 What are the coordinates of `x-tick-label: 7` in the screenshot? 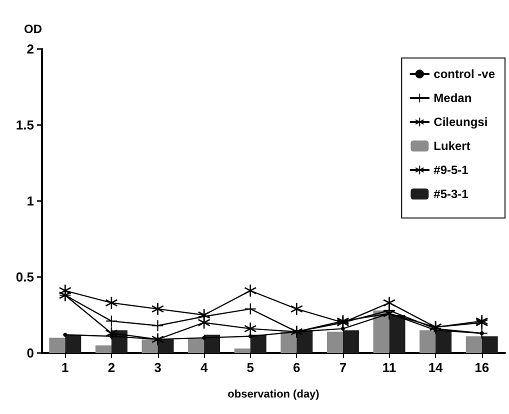 It's located at (343, 367).